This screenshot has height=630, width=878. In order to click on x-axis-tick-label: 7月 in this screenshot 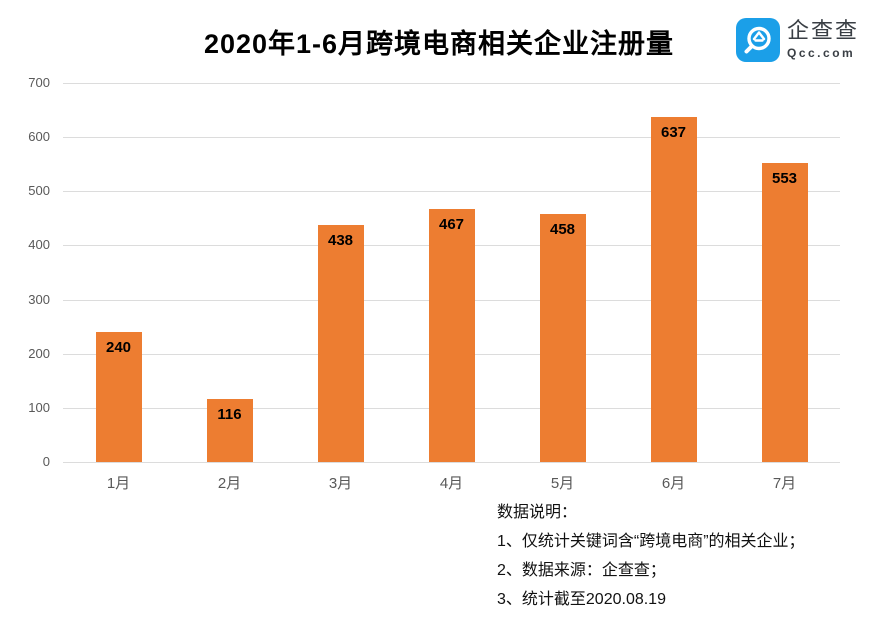, I will do `click(784, 483)`.